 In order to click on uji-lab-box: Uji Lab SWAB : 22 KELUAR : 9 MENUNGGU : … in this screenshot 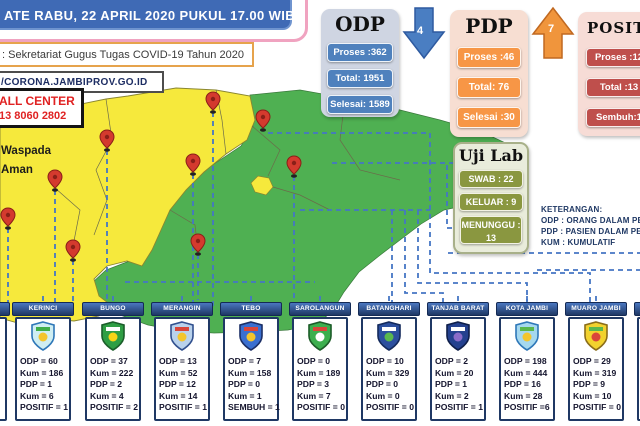, I will do `click(491, 198)`.